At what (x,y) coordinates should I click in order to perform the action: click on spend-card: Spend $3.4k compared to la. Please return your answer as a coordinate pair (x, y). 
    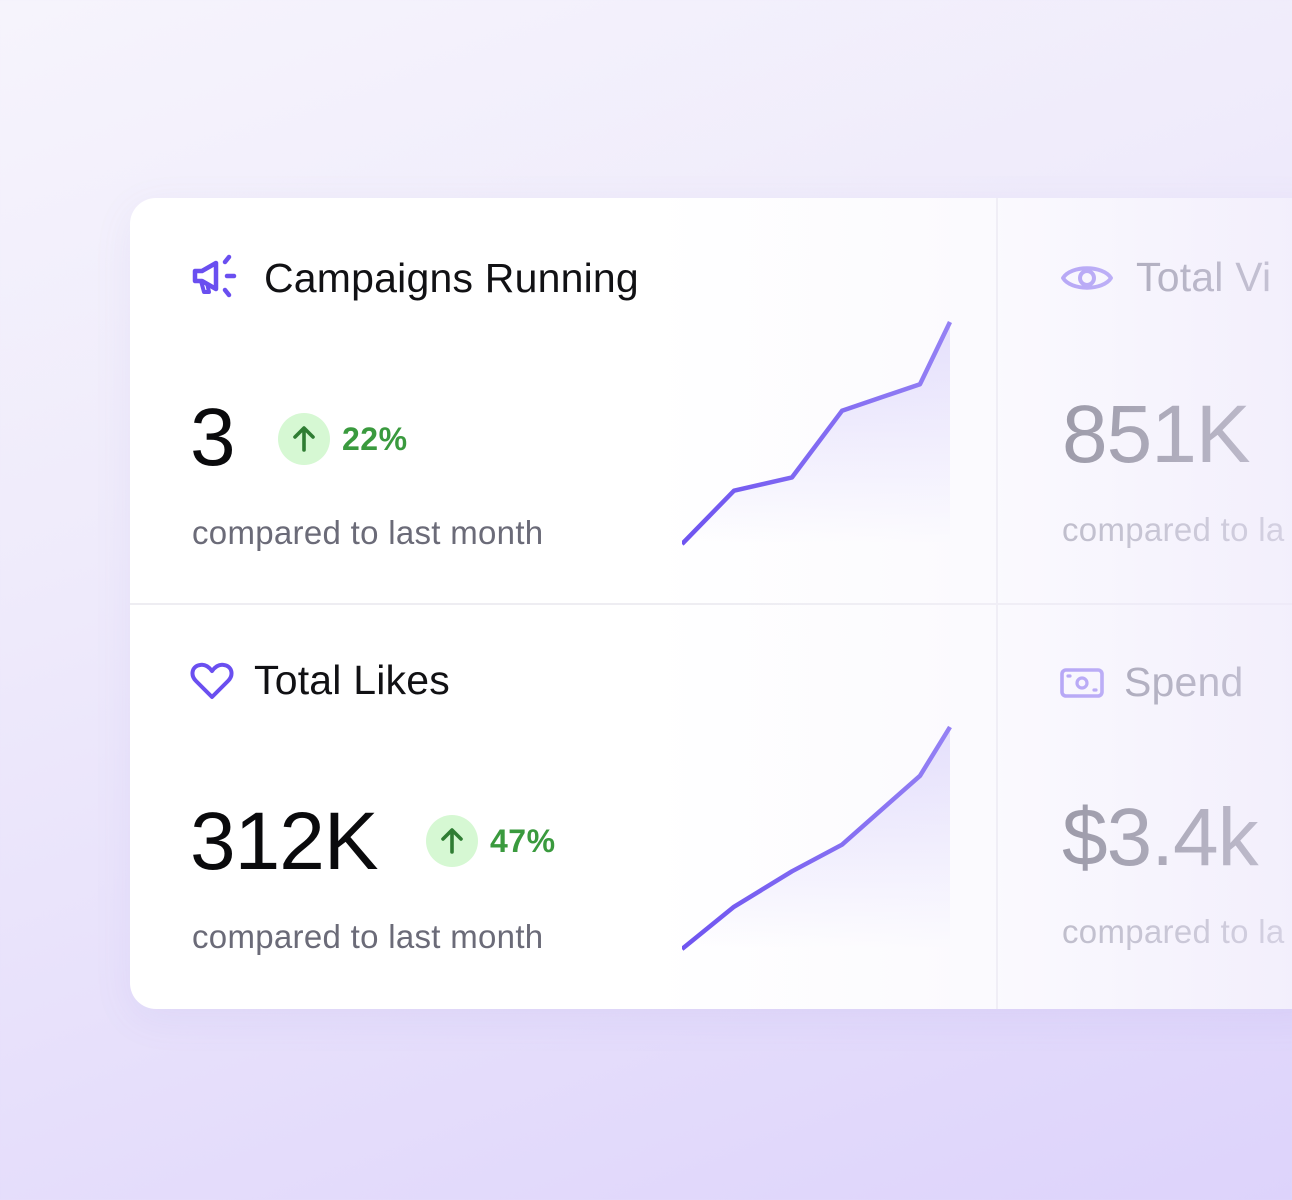
    Looking at the image, I should click on (1145, 807).